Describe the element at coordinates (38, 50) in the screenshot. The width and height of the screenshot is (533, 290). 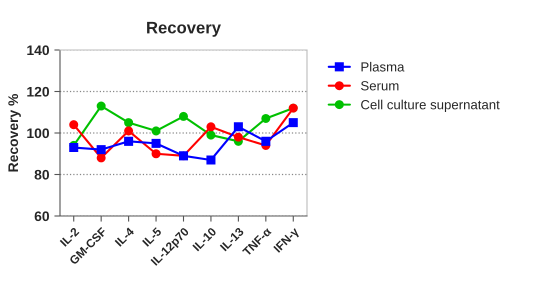
I see `y-tick-label: 140` at that location.